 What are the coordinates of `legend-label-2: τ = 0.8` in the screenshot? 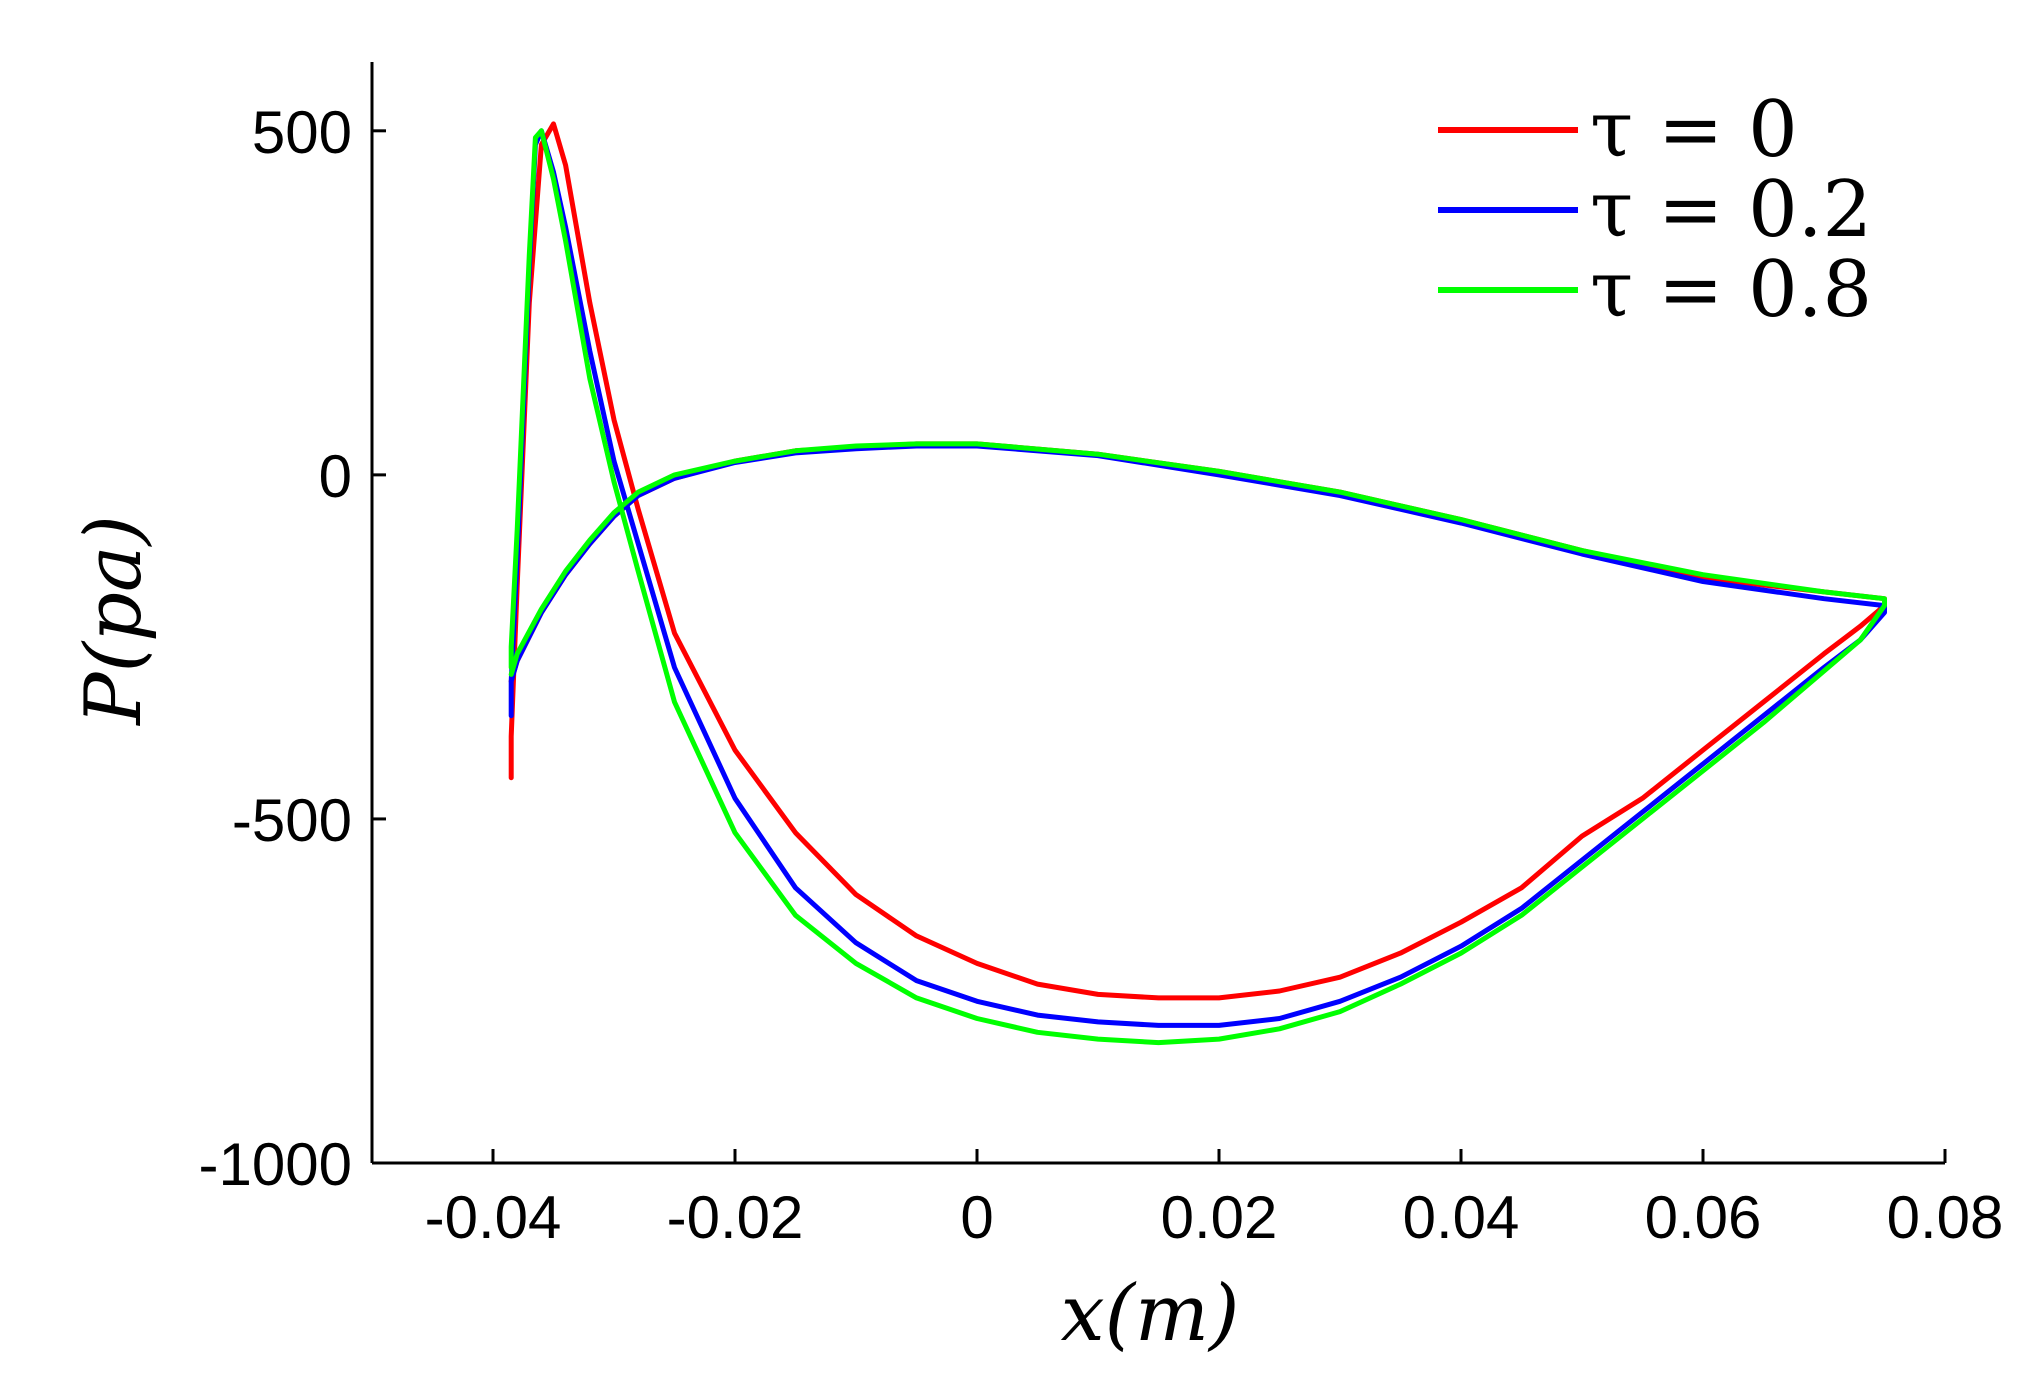 It's located at (1731, 290).